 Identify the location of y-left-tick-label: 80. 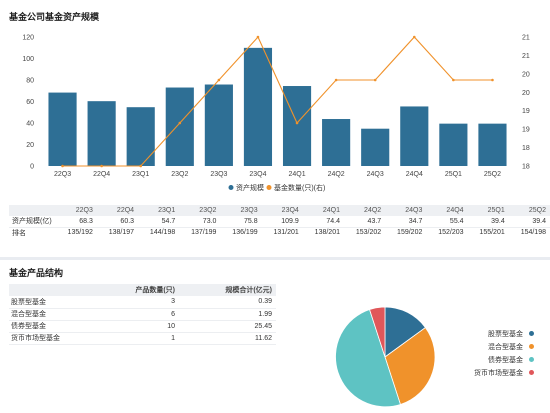
(30, 81).